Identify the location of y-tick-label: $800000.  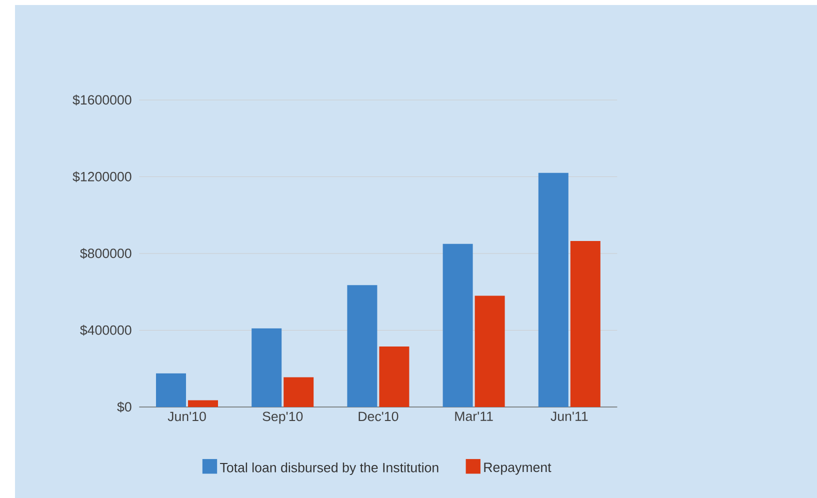
(106, 253).